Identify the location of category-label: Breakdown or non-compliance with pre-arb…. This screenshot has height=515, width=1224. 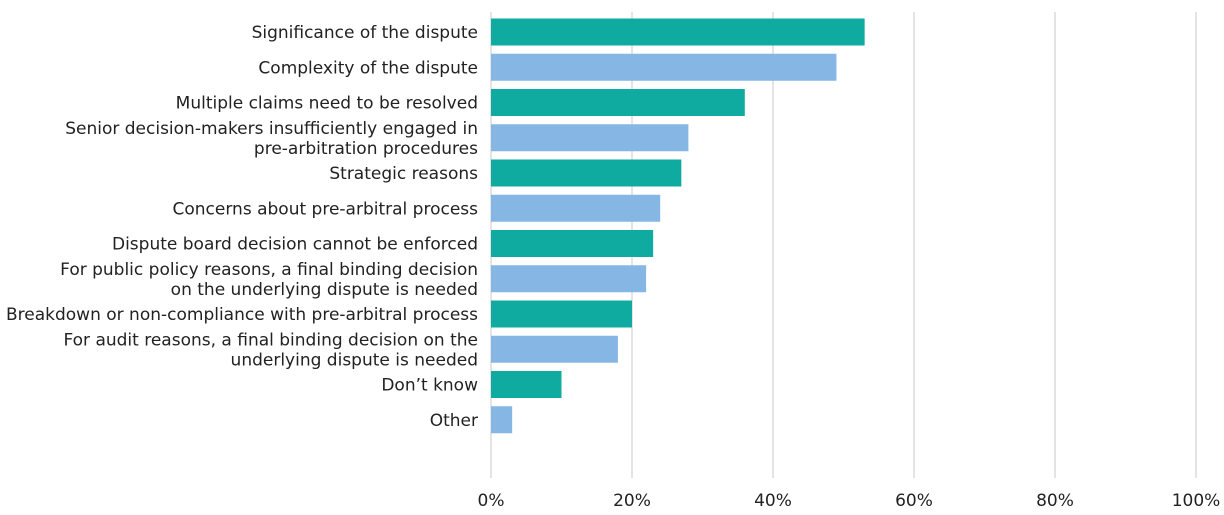
(242, 315).